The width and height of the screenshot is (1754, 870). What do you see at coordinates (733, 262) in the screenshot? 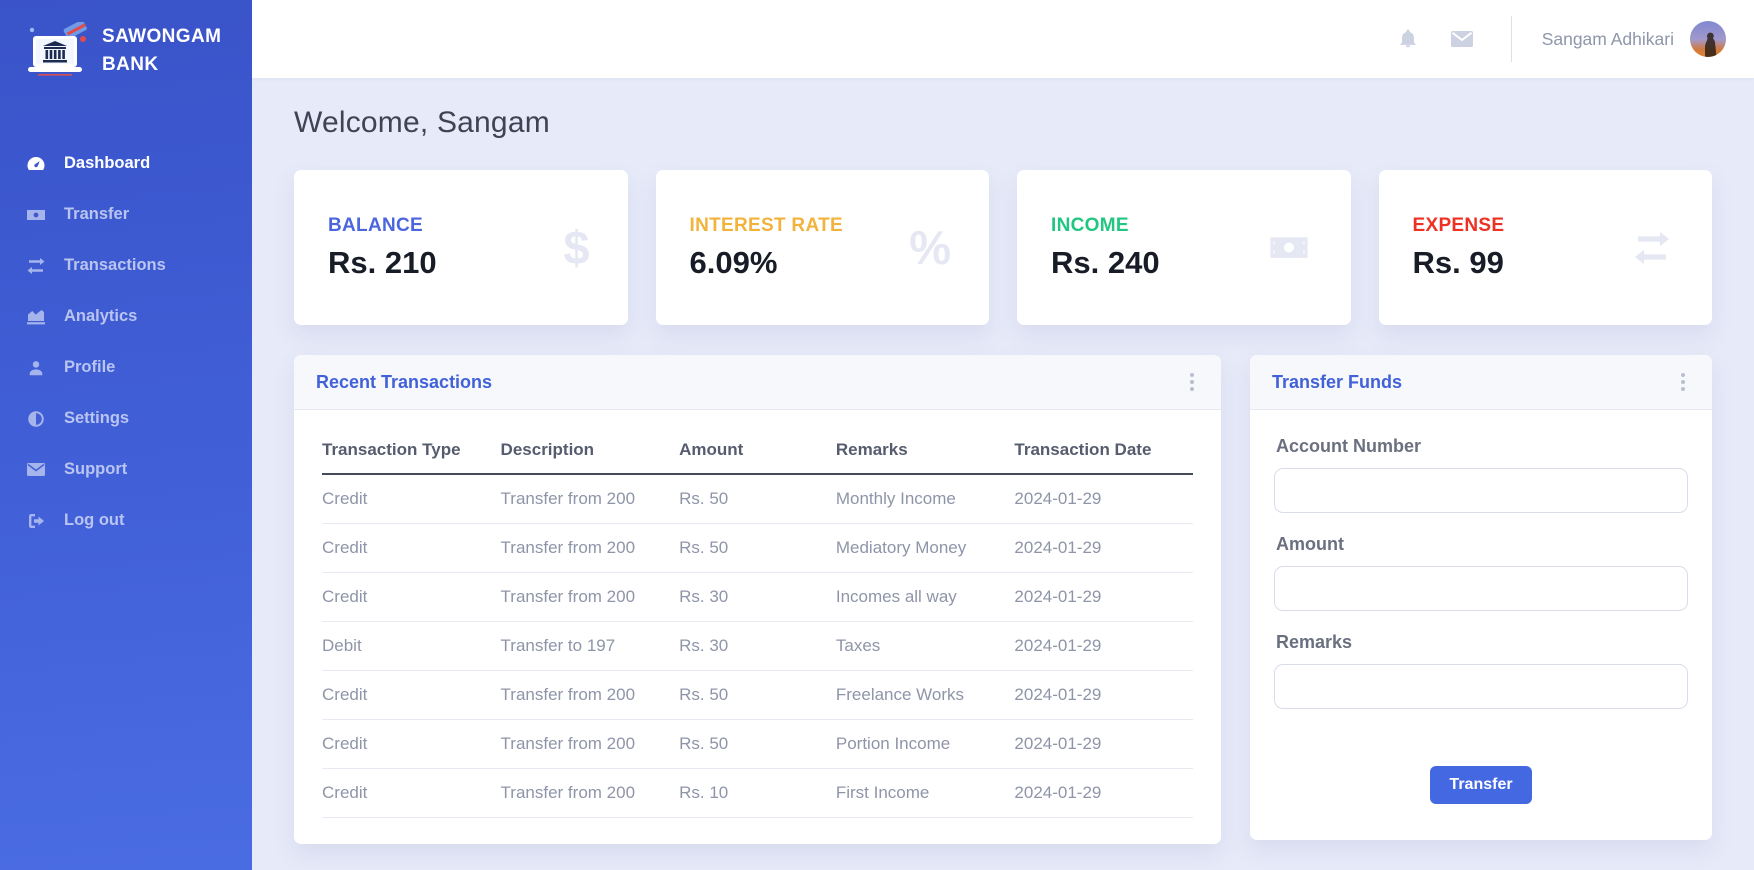
I see `stat-value: 6.09%` at bounding box center [733, 262].